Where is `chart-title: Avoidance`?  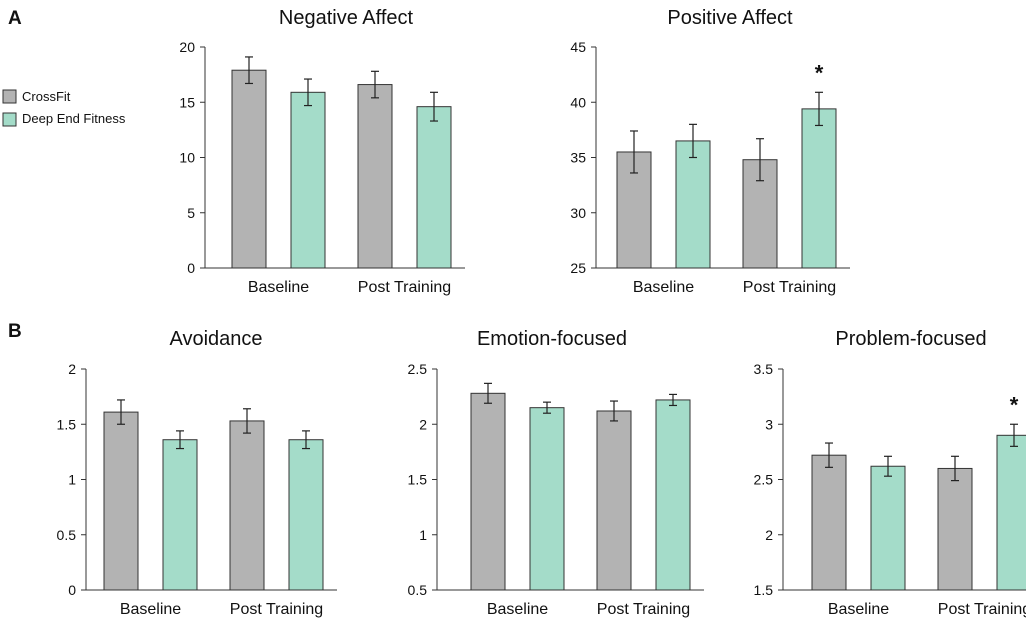
chart-title: Avoidance is located at coordinates (215, 339).